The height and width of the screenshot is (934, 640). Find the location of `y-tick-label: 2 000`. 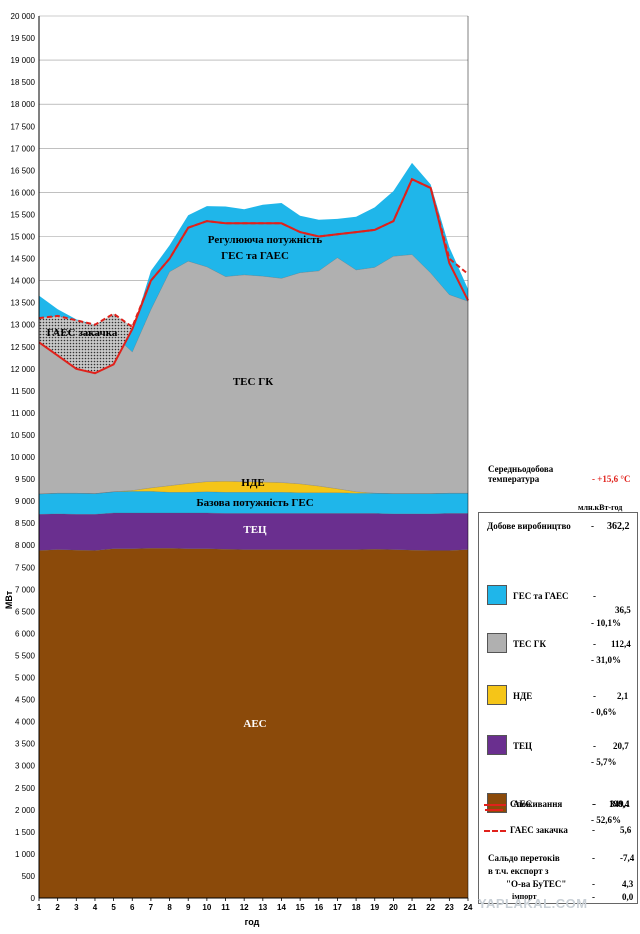

y-tick-label: 2 000 is located at coordinates (25, 810).